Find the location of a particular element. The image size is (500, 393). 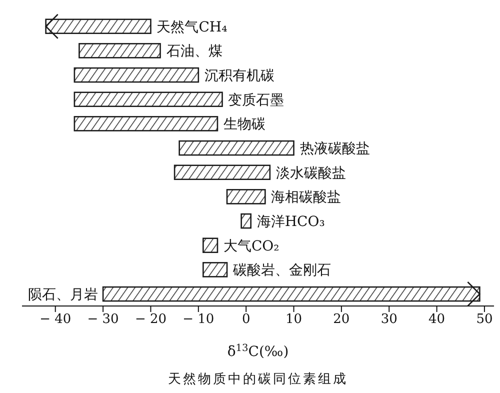

y-tick-label: 变质石墨 is located at coordinates (256, 100).